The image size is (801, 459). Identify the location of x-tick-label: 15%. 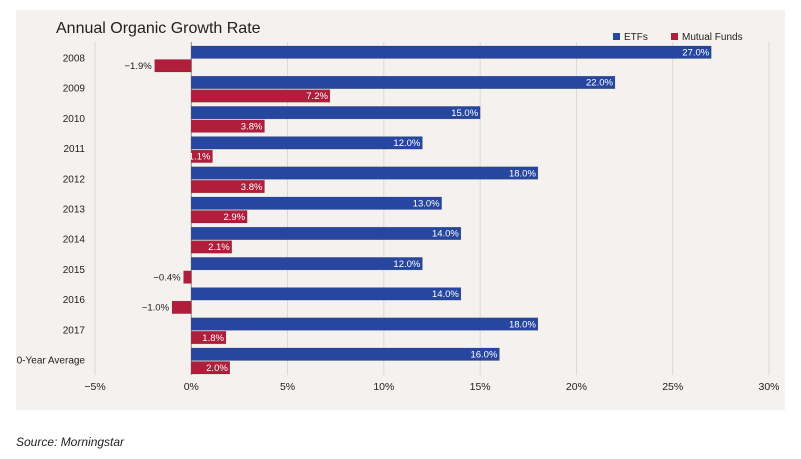
(480, 387).